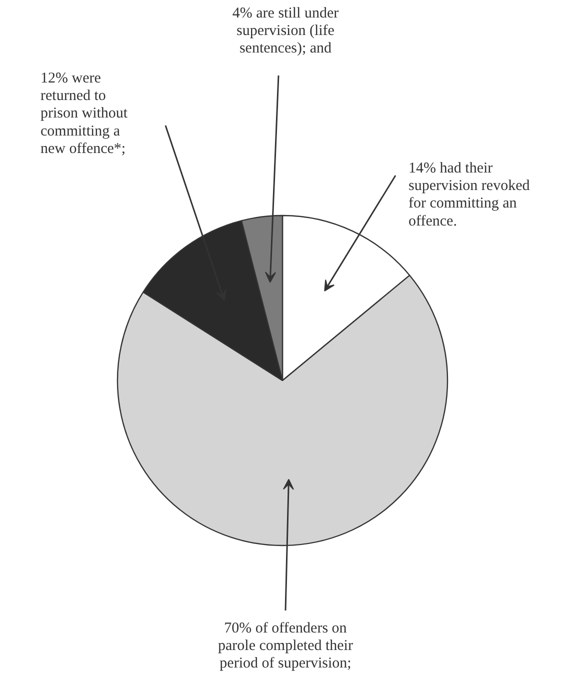  Describe the element at coordinates (84, 113) in the screenshot. I see `text: 12% were returned to prison without committing a new offence*;` at that location.